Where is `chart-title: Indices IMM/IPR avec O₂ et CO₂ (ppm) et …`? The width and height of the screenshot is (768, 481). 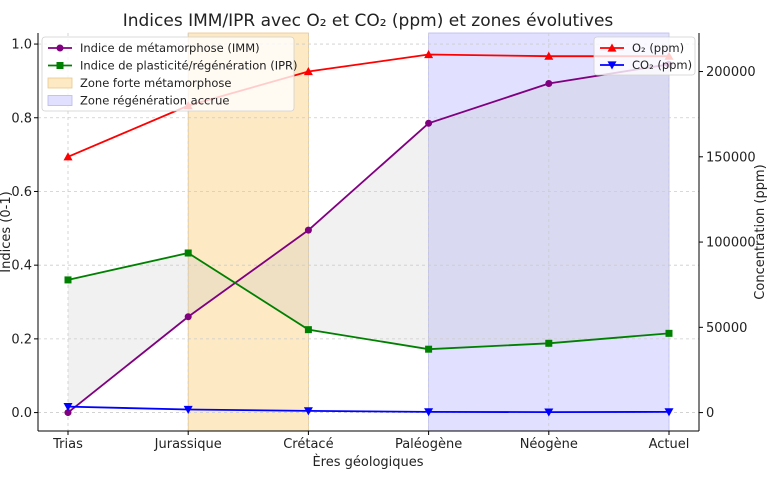
chart-title: Indices IMM/IPR avec O₂ et CO₂ (ppm) et … is located at coordinates (368, 21).